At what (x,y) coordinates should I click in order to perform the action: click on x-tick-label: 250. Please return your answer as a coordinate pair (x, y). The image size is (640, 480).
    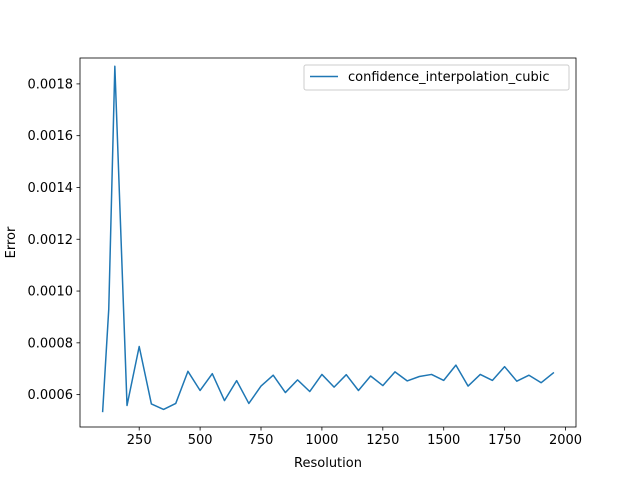
    Looking at the image, I should click on (139, 440).